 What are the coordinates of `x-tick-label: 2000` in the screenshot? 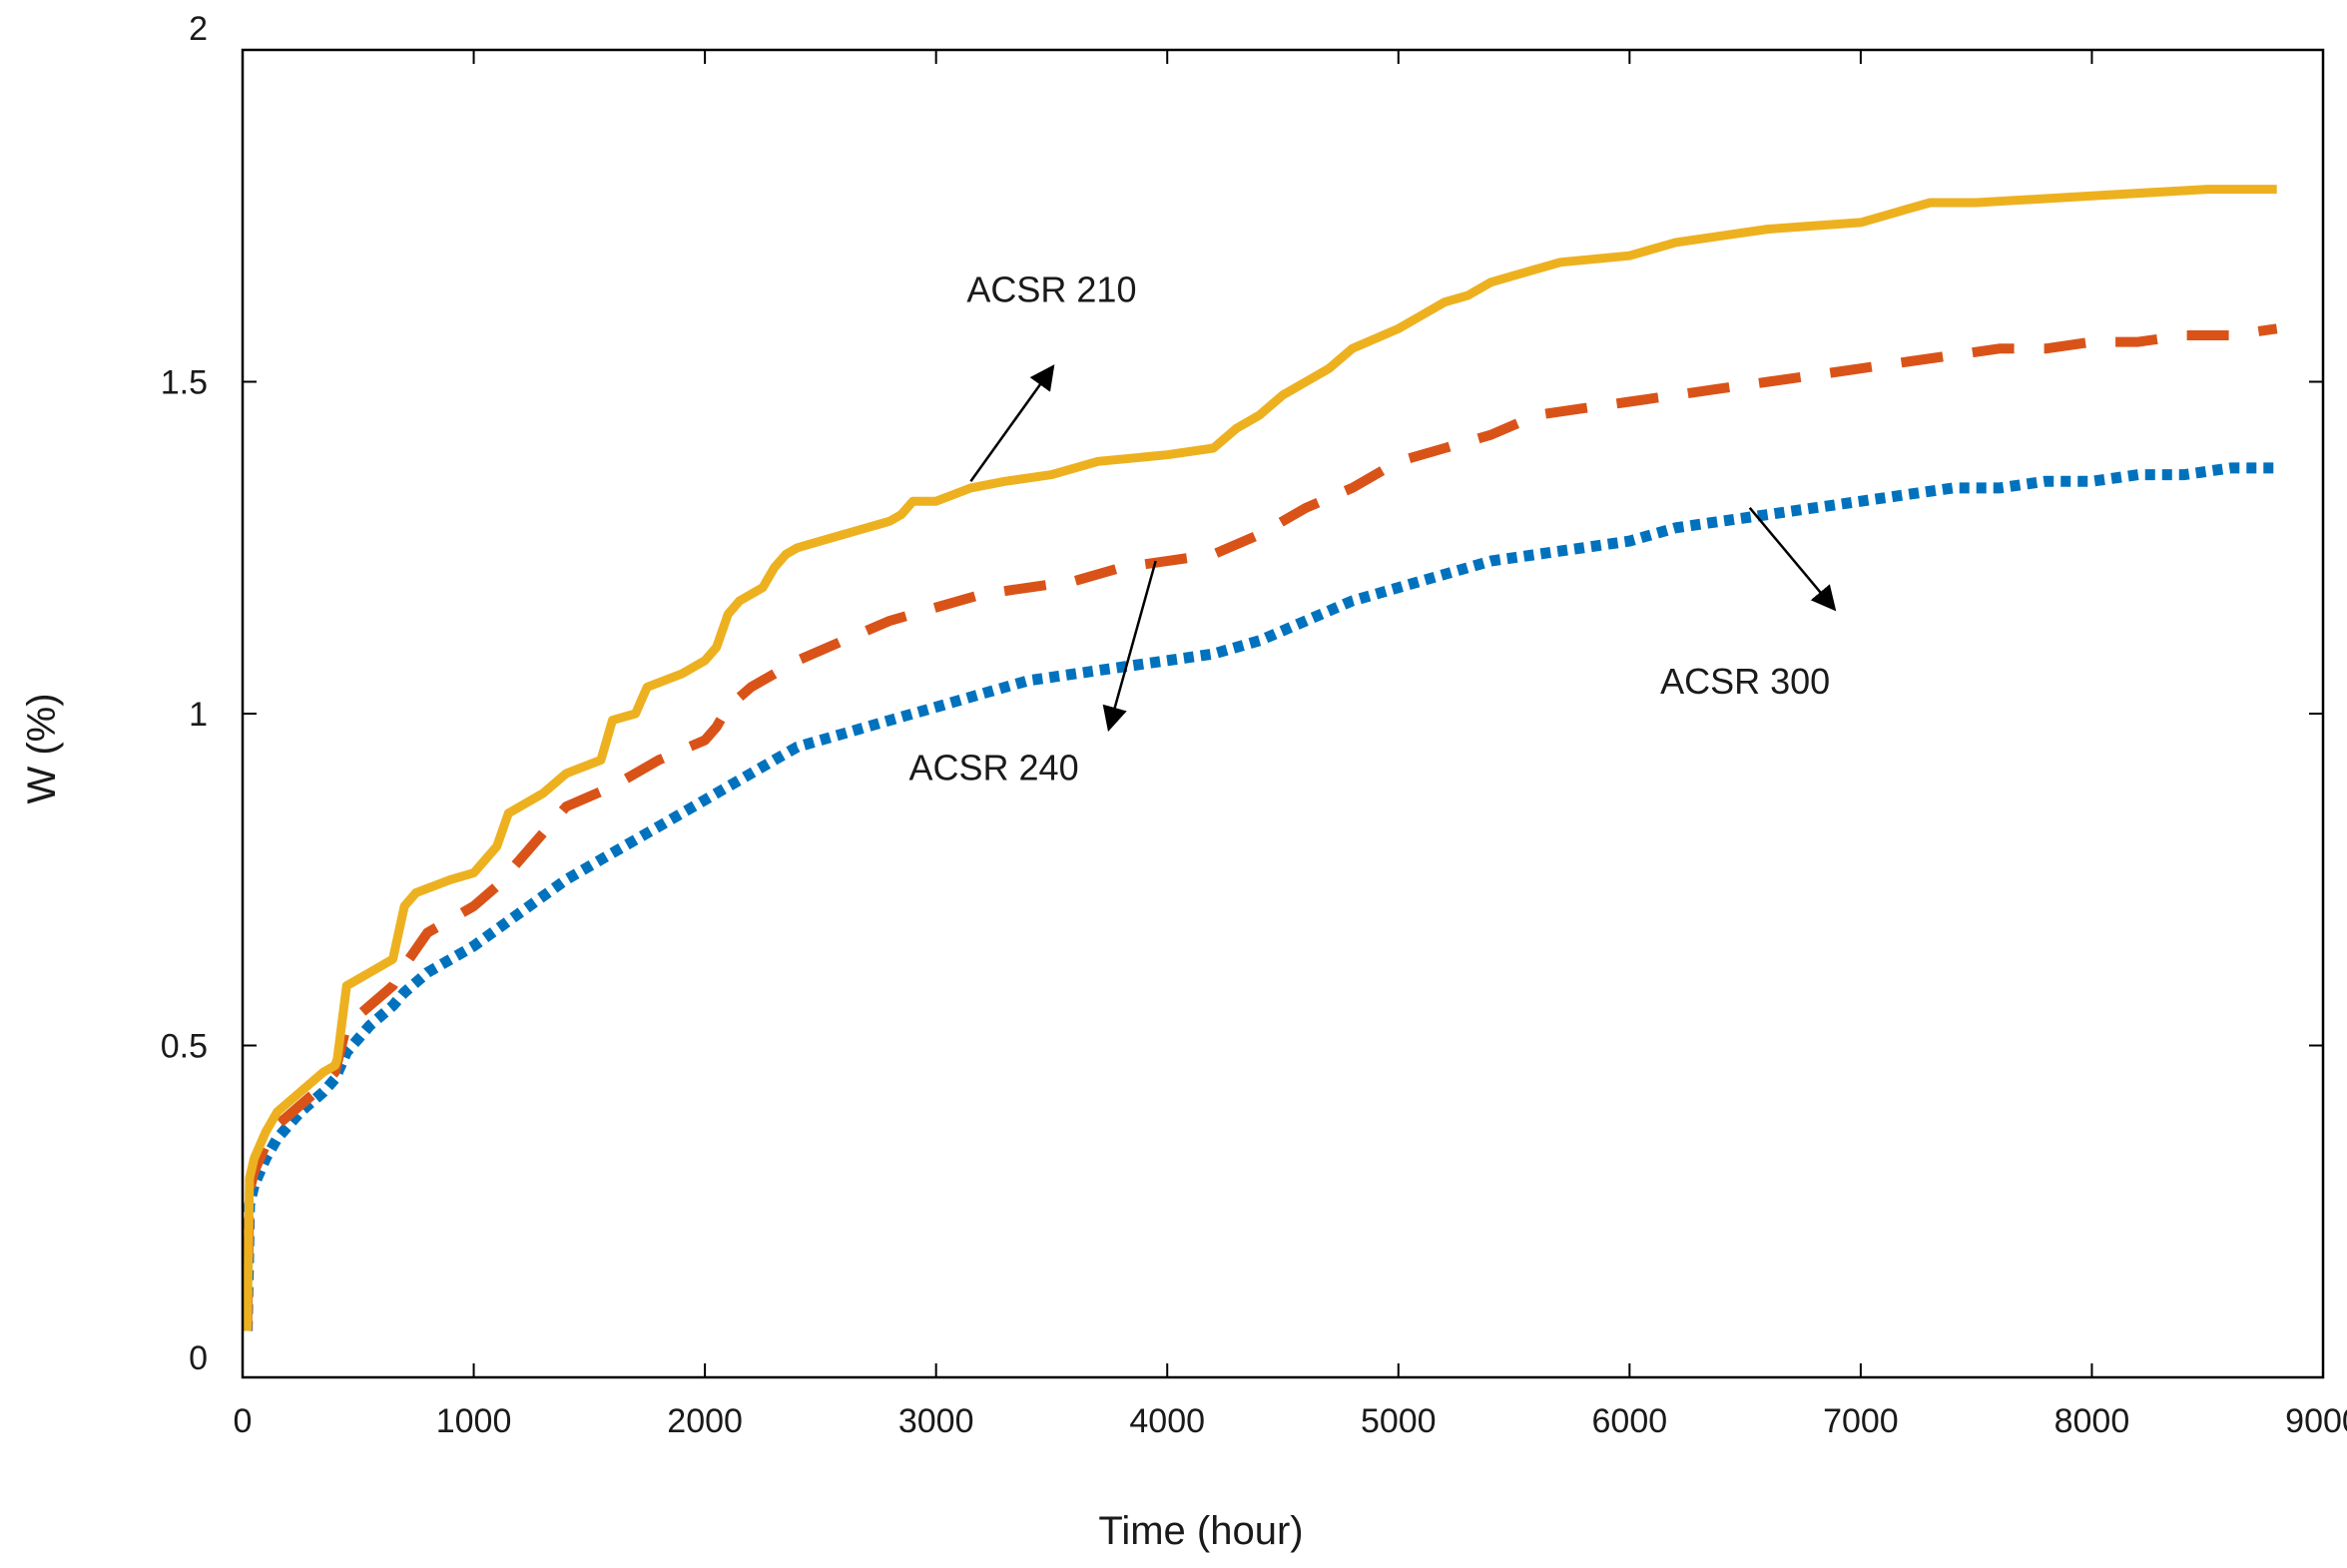 It's located at (705, 1421).